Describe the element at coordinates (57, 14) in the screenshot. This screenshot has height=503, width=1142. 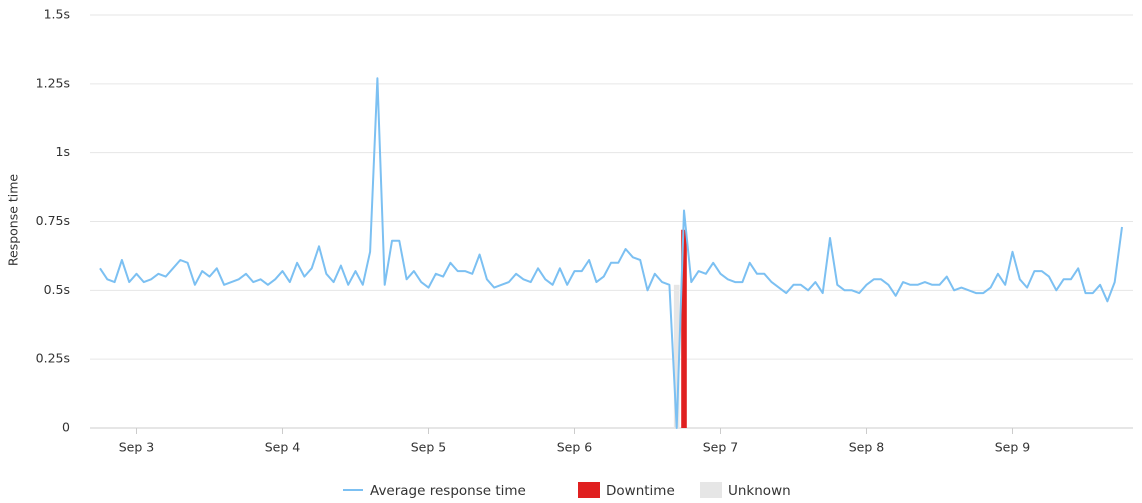
I see `y-tick-label: 1.5s` at that location.